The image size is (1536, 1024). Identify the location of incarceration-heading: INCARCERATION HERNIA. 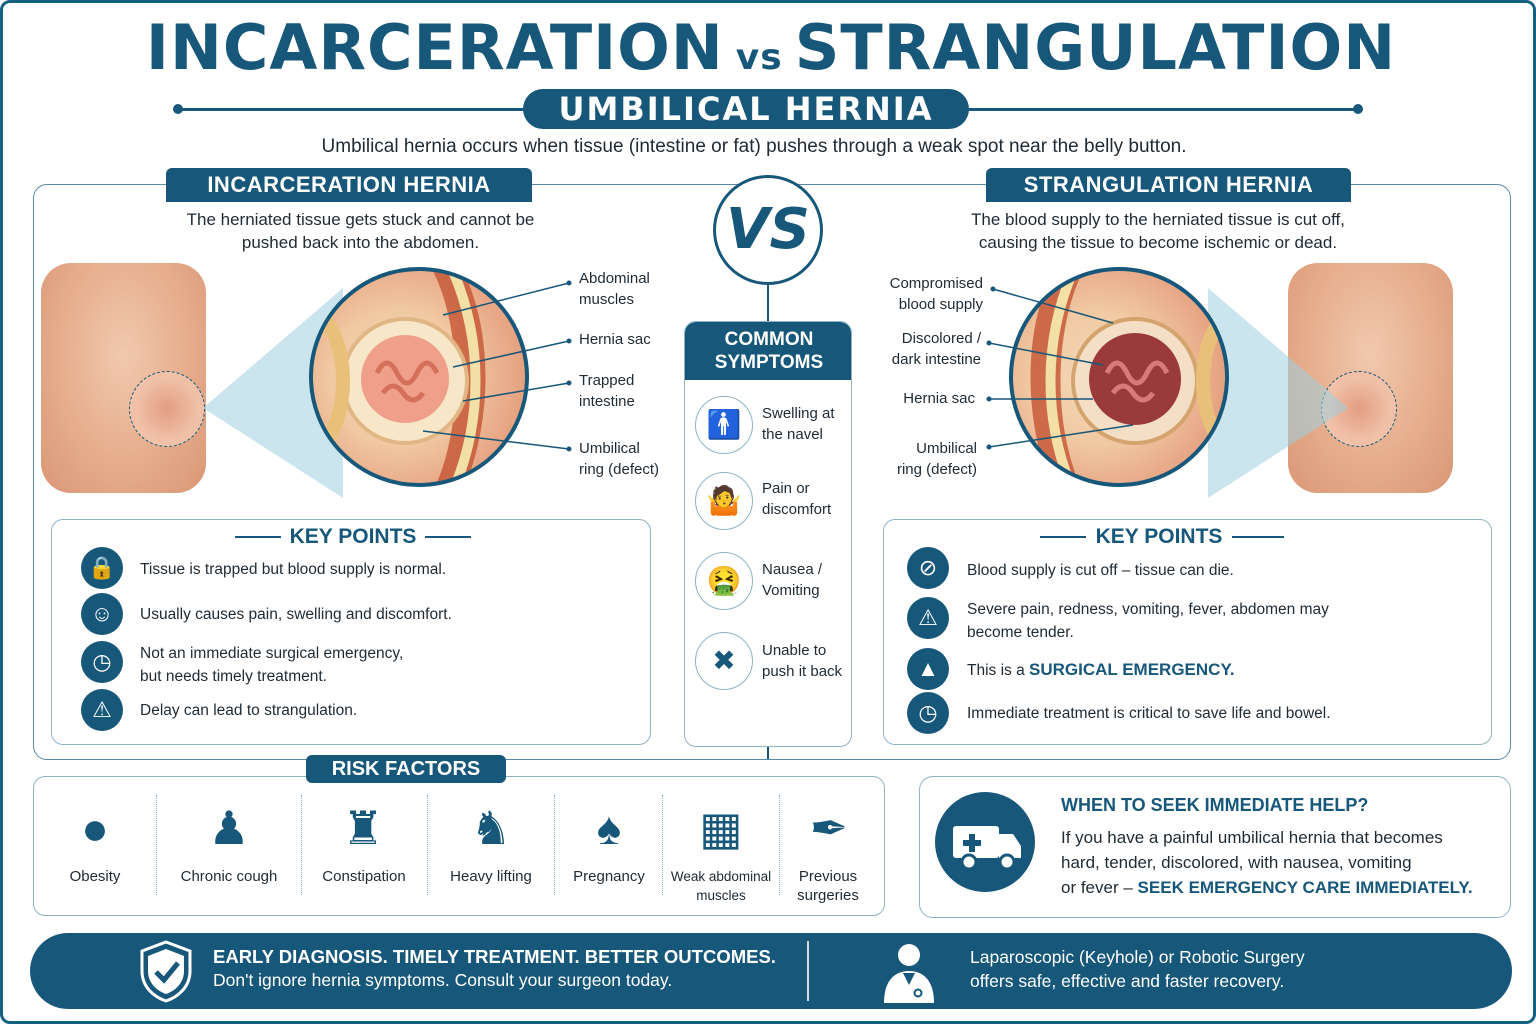
(349, 185).